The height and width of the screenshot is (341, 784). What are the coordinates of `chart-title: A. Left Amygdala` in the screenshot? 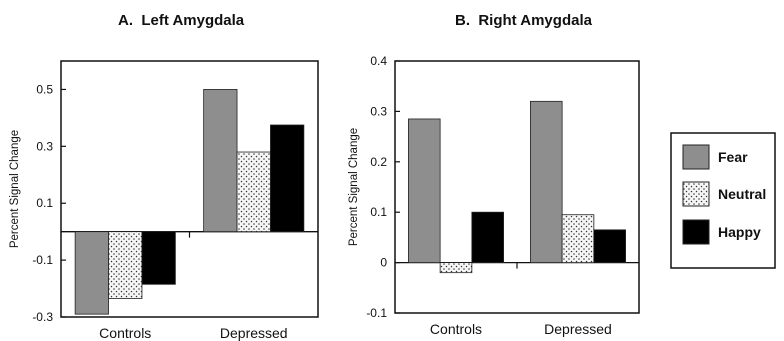 It's located at (181, 20).